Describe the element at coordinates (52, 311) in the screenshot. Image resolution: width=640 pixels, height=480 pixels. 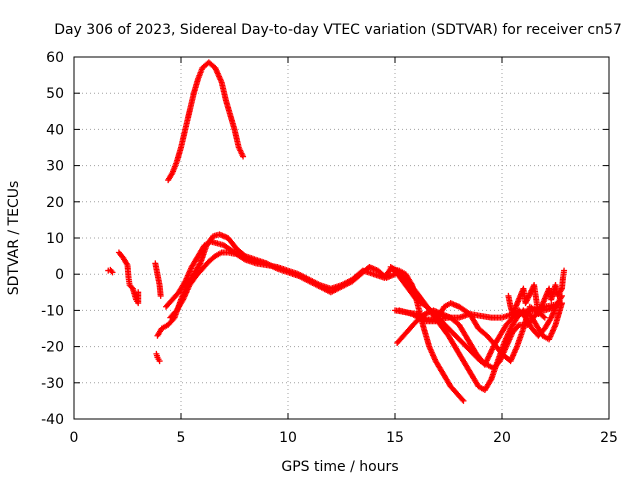
I see `y-tick-label: -10` at that location.